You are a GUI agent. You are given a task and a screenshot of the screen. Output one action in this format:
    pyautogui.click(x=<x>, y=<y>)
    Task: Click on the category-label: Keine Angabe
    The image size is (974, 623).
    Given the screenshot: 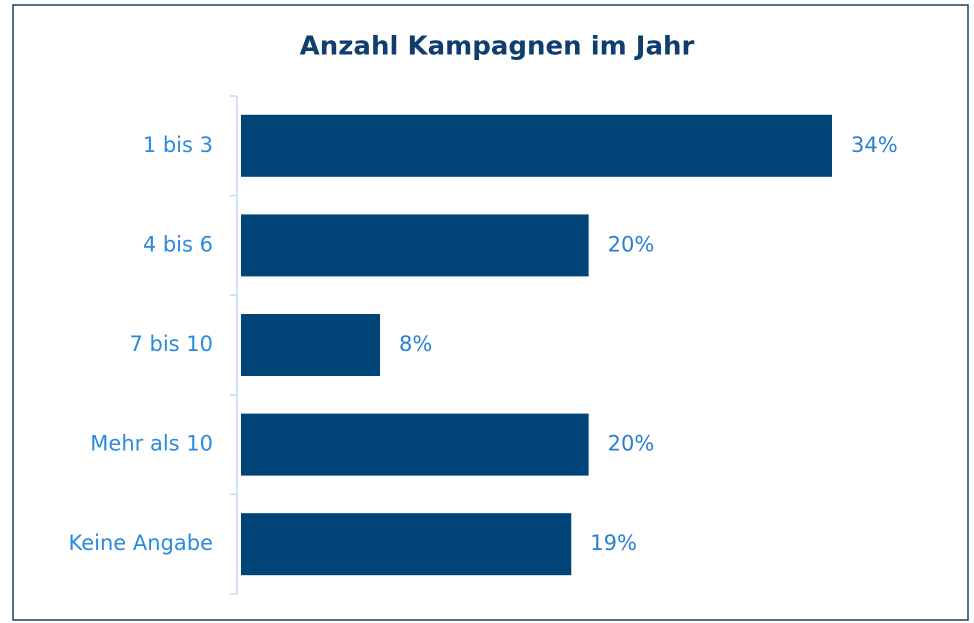 What is the action you would take?
    pyautogui.click(x=140, y=543)
    